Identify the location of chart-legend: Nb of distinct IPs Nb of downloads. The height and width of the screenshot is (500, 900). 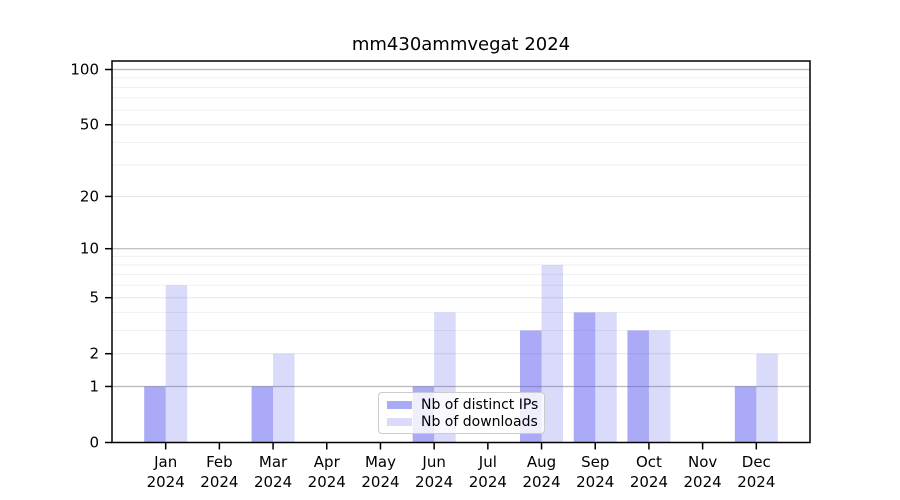
(461, 413).